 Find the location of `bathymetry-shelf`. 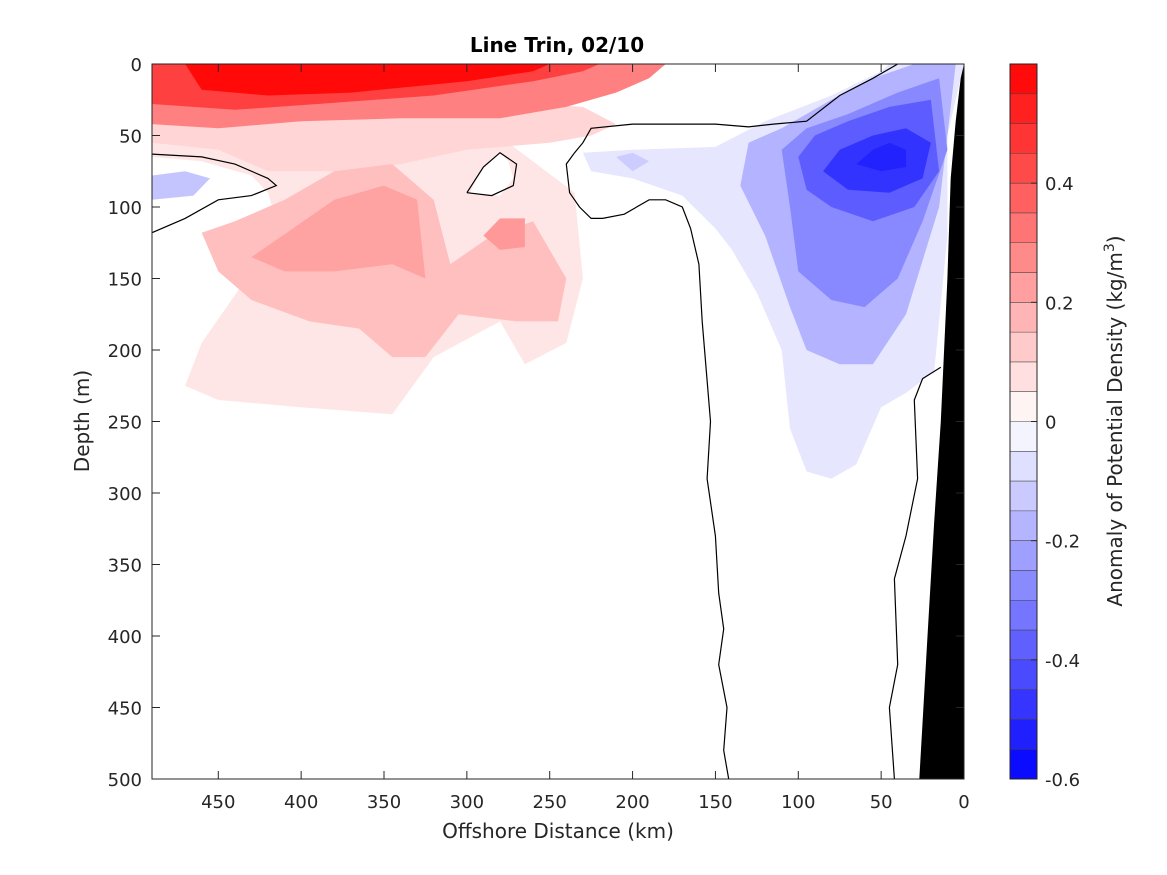

bathymetry-shelf is located at coordinates (941, 421).